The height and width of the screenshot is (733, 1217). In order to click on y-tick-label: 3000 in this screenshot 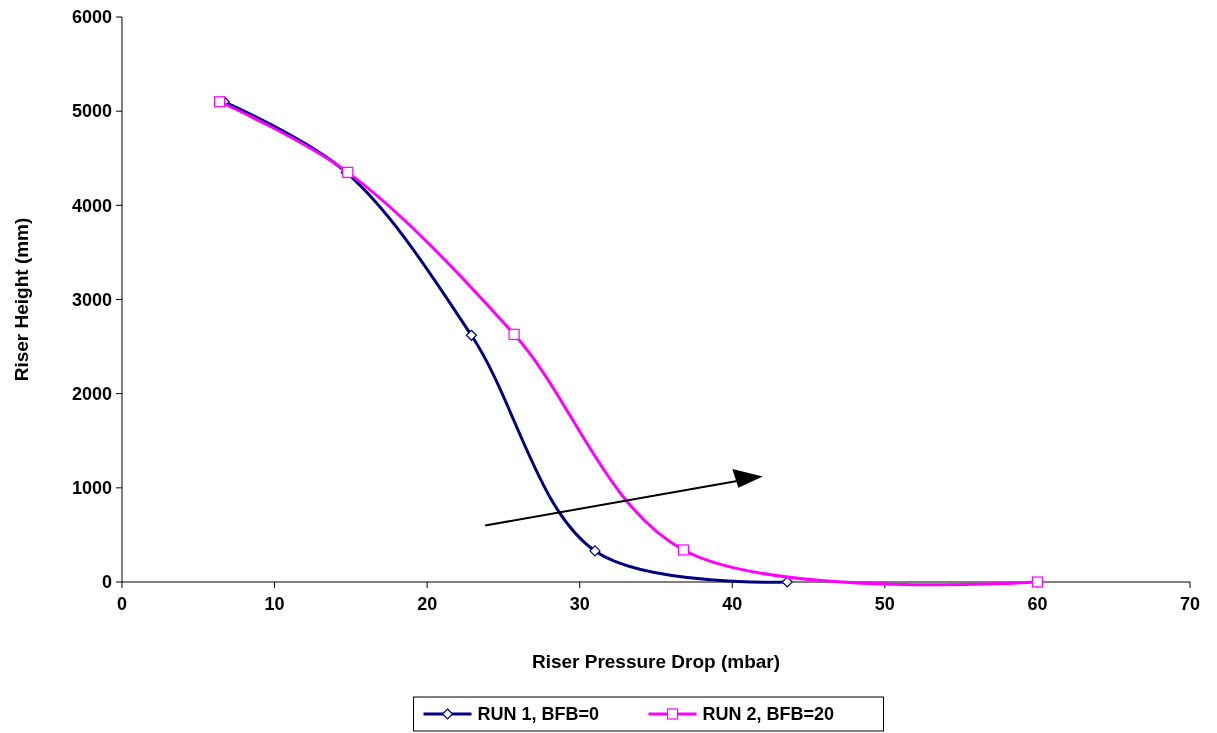, I will do `click(91, 299)`.